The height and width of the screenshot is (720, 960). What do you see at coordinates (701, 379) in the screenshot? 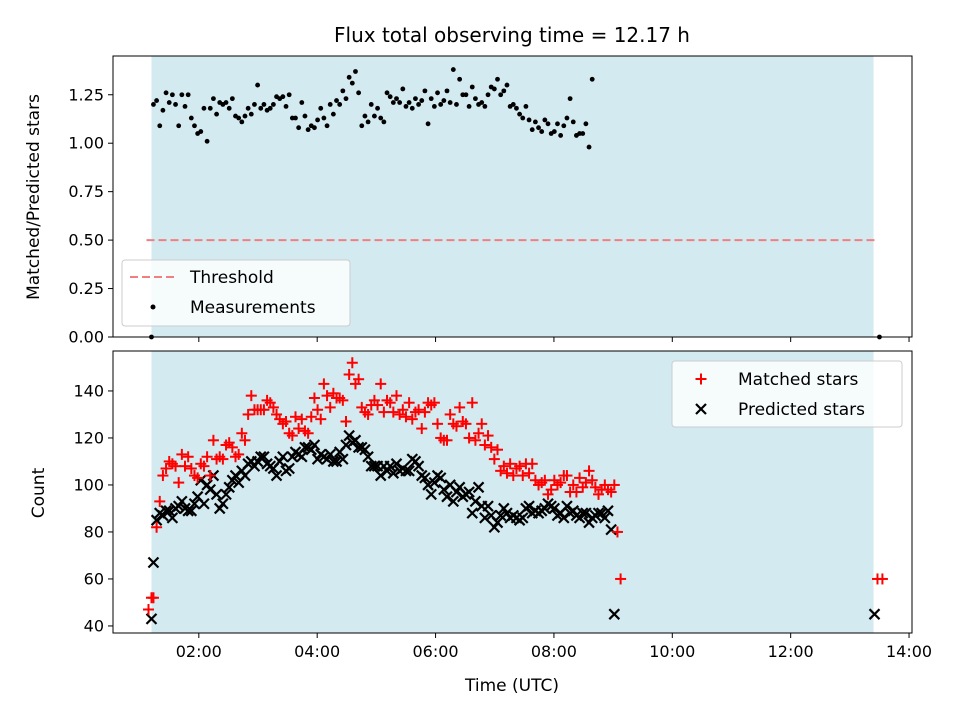
I see `legend-matched-swatch` at bounding box center [701, 379].